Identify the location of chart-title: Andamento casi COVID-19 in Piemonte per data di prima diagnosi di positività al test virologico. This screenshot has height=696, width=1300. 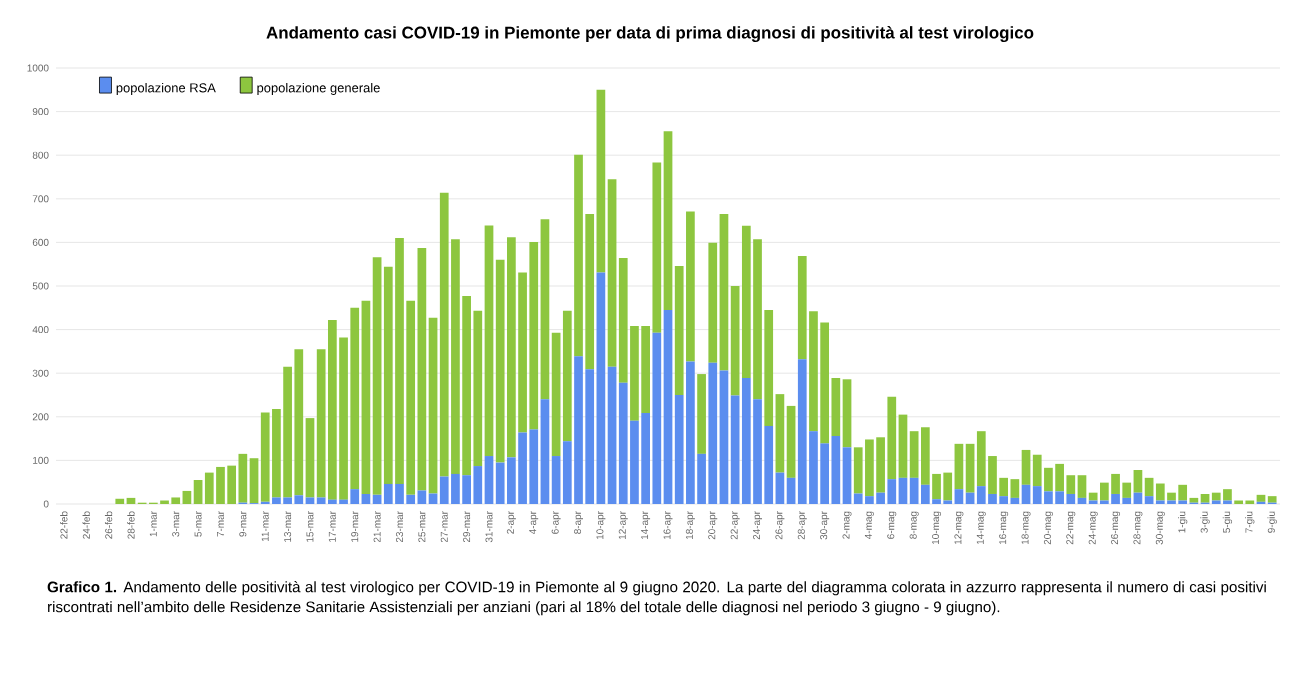
(650, 33).